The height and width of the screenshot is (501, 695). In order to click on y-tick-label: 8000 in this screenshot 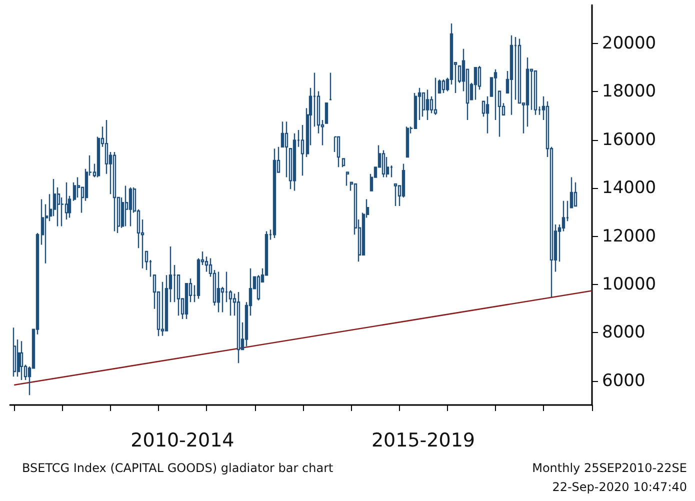, I will do `click(624, 332)`.